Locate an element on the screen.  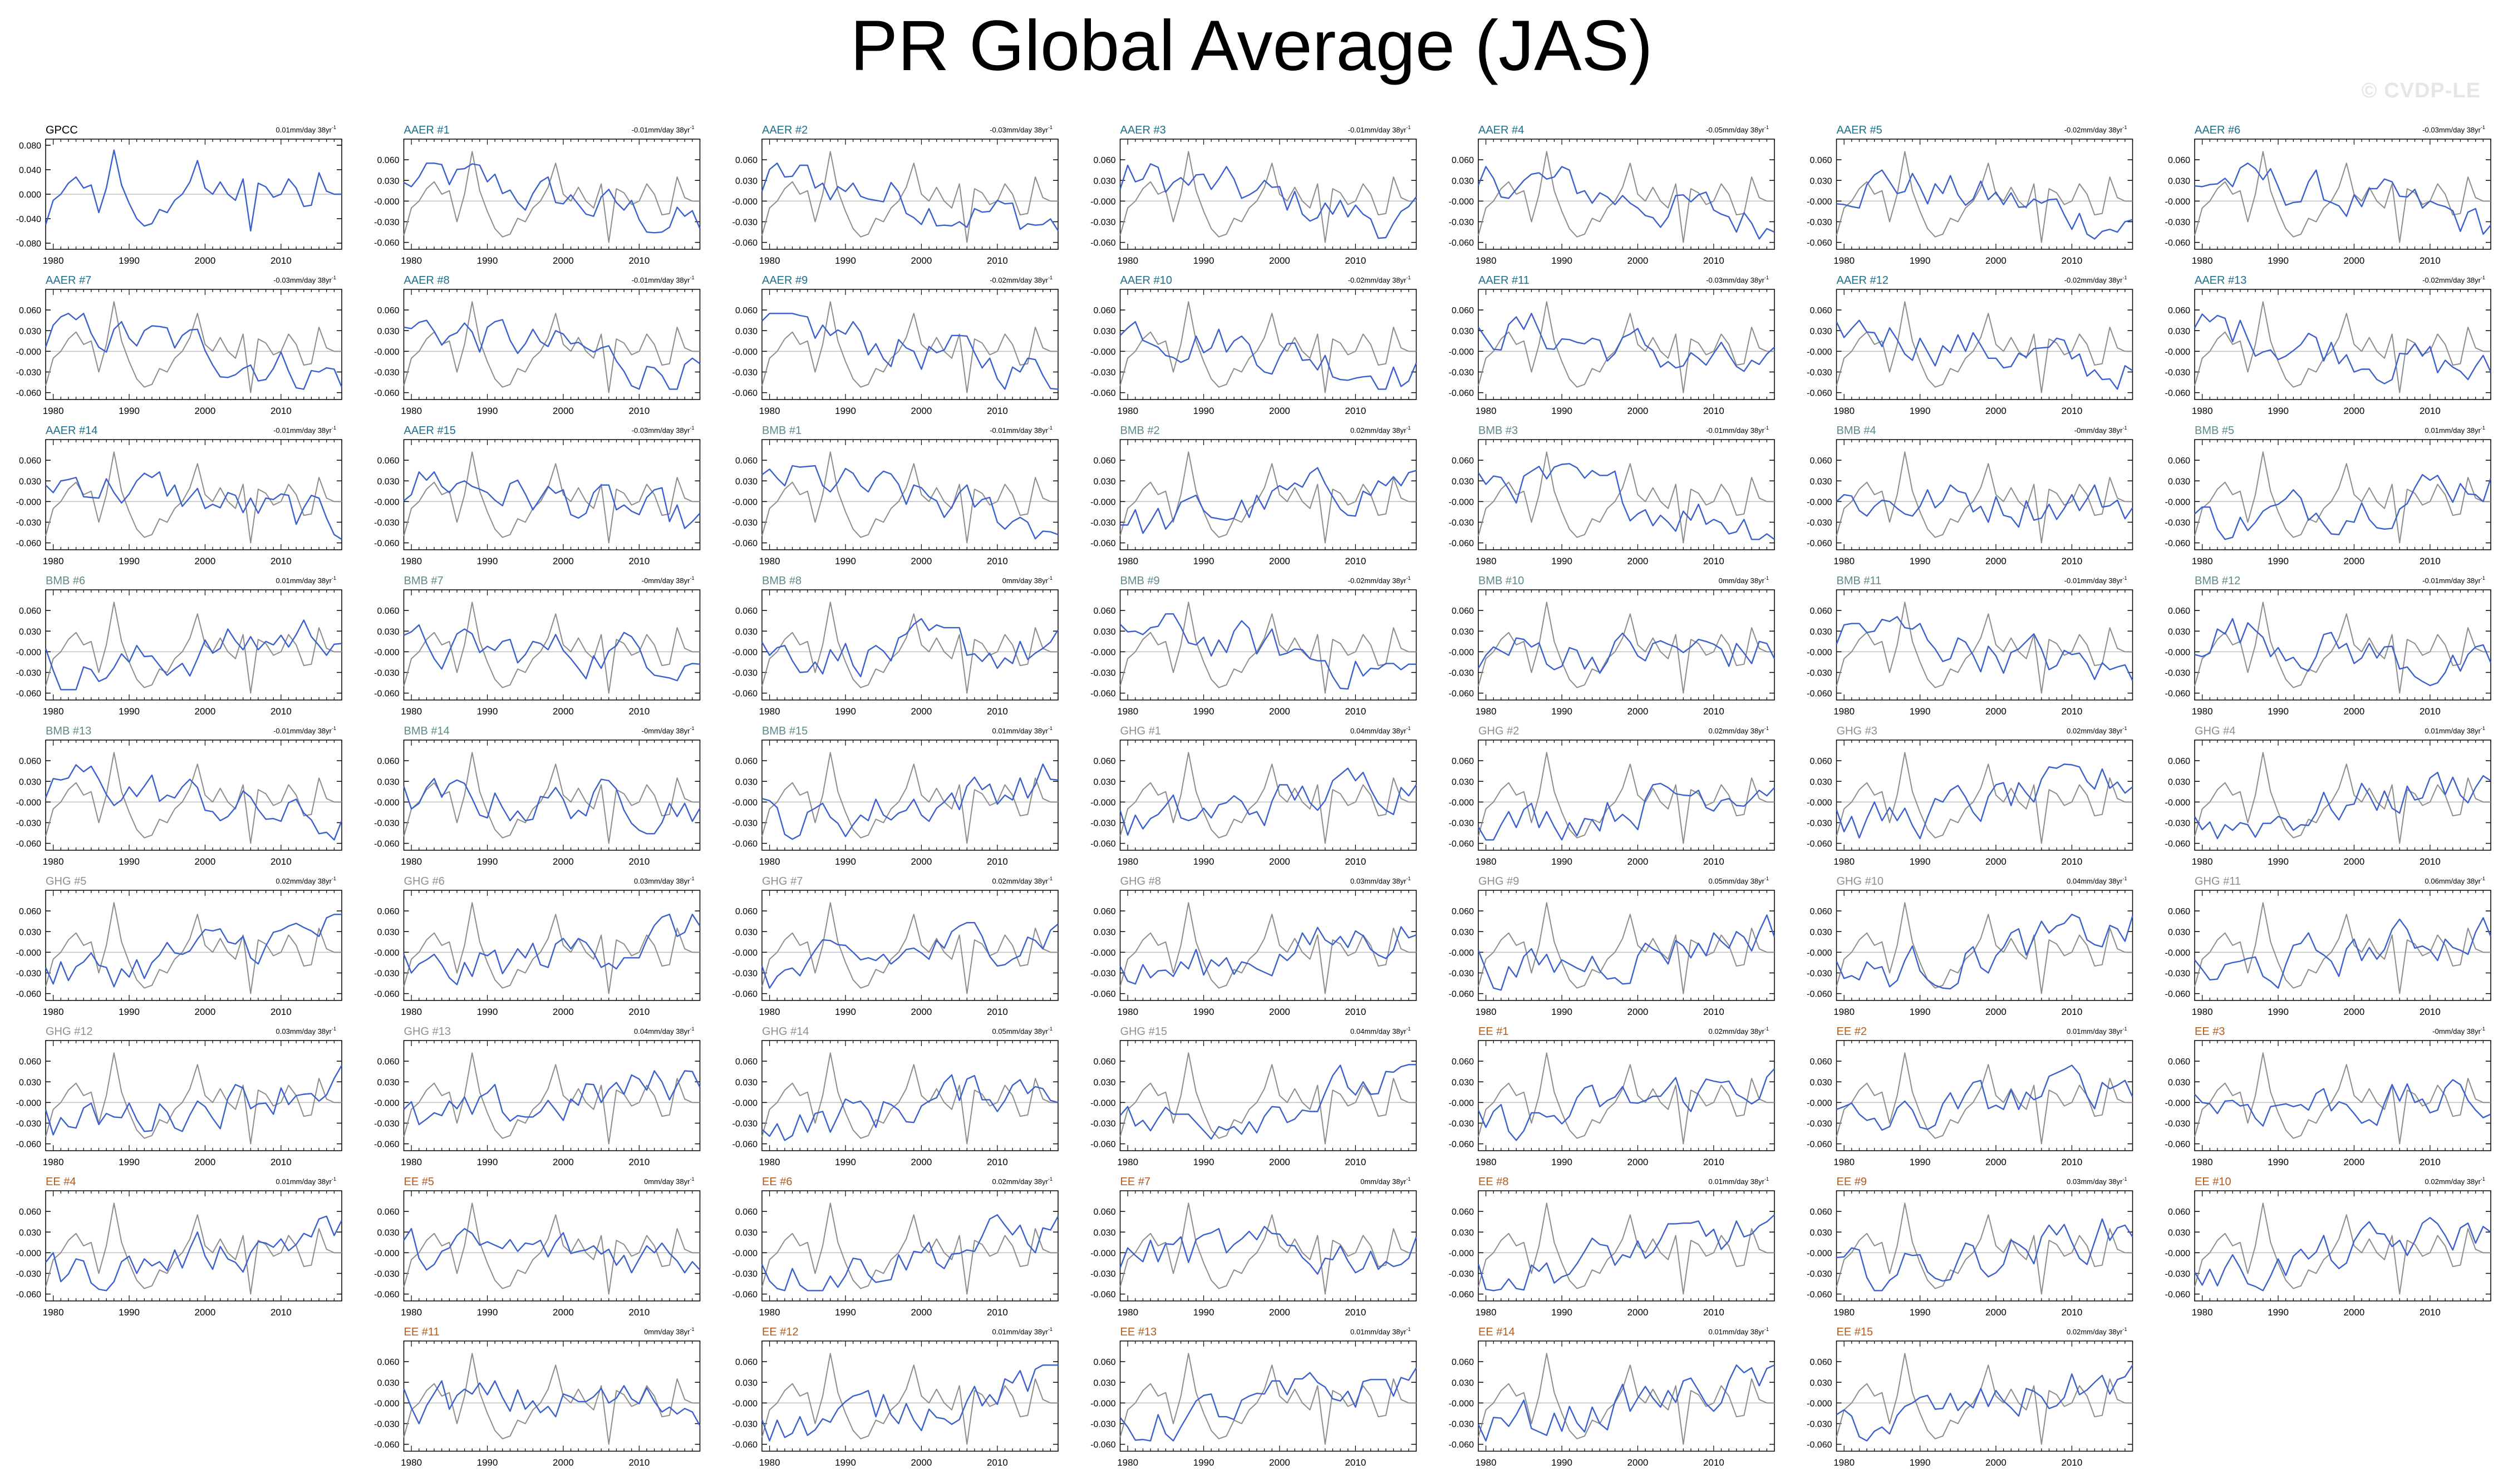
panel-label: GHG #14 is located at coordinates (785, 1032).